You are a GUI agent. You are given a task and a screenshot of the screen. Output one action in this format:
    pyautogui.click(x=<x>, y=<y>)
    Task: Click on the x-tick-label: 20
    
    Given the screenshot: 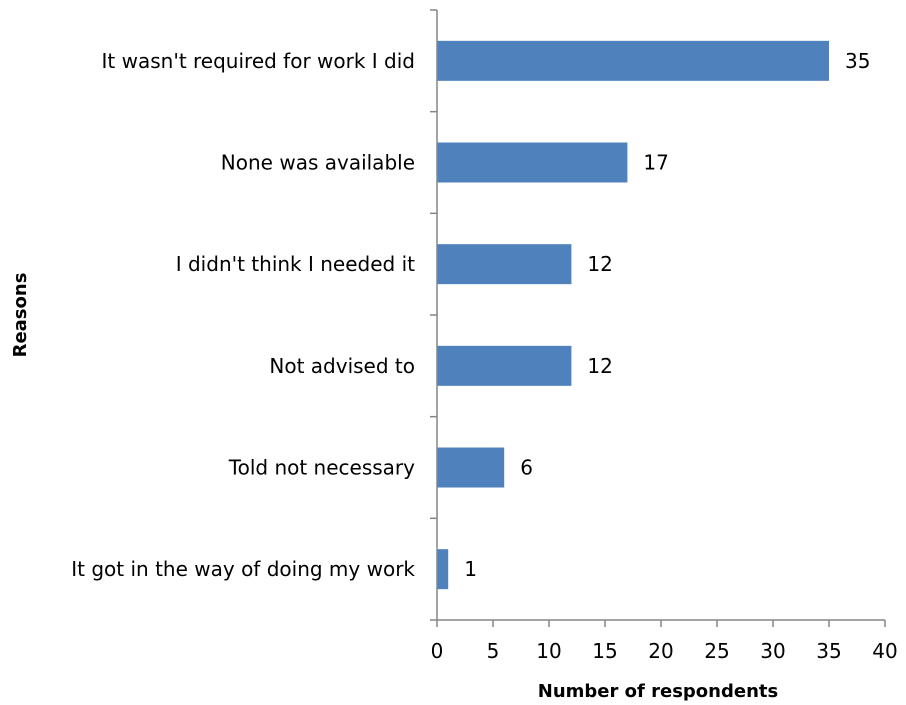 What is the action you would take?
    pyautogui.click(x=660, y=651)
    